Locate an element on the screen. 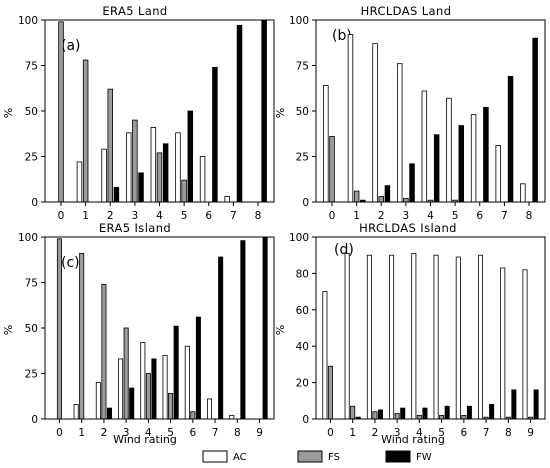 This screenshot has width=550, height=468. panel-tag: (c) is located at coordinates (70, 263).